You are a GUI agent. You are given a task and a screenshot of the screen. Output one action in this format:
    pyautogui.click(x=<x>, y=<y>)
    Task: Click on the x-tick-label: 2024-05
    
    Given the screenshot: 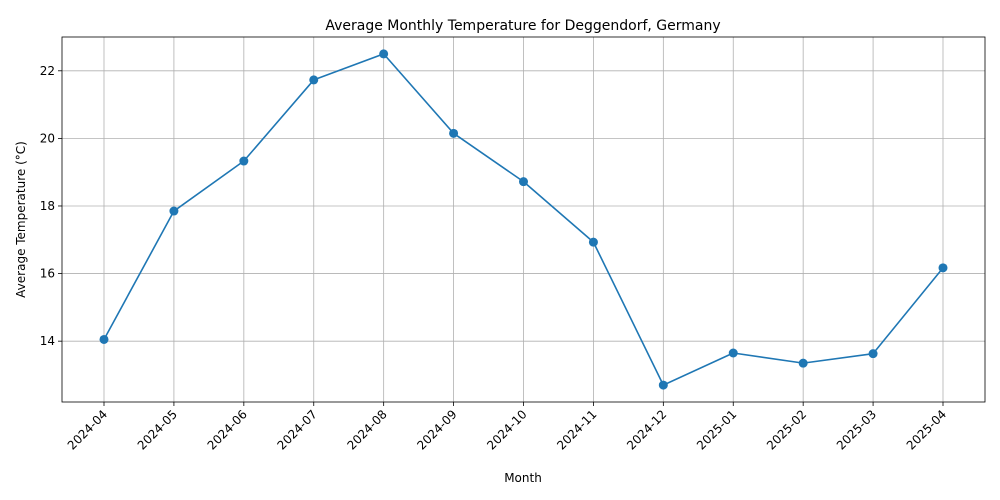 What is the action you would take?
    pyautogui.click(x=157, y=429)
    